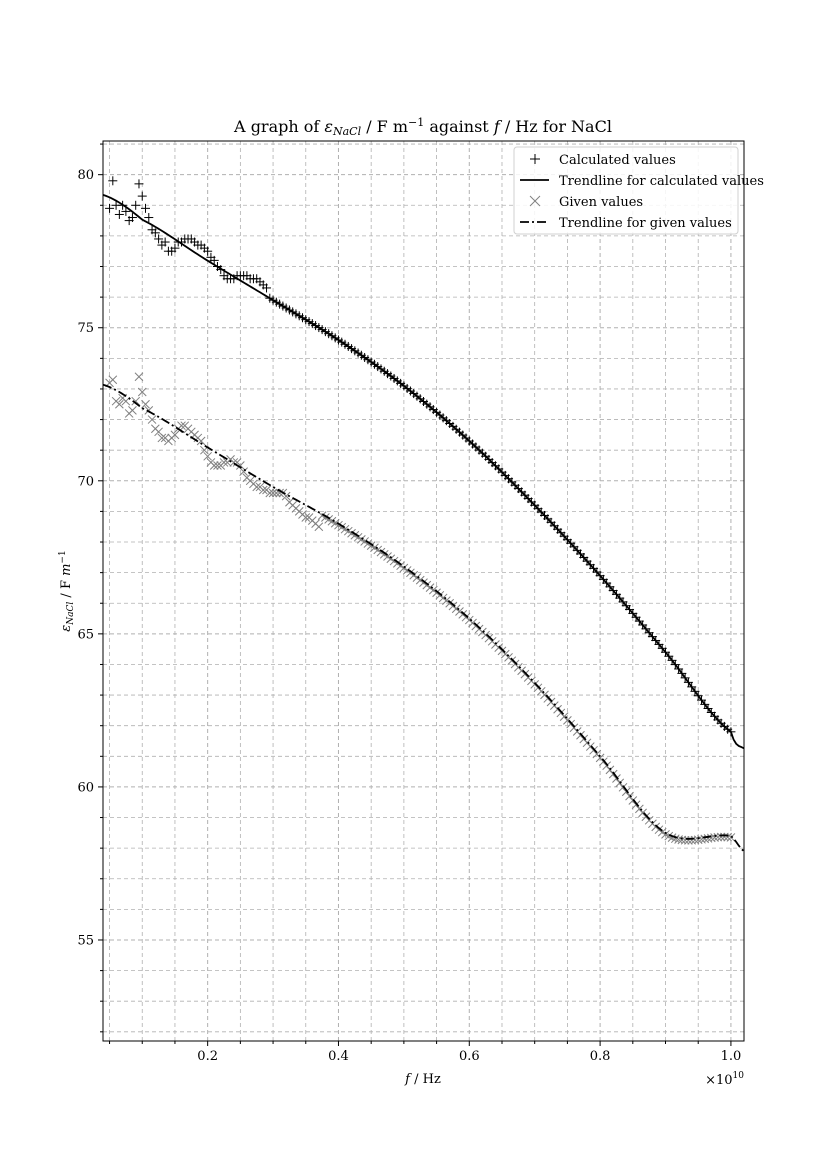 This screenshot has width=827, height=1169. What do you see at coordinates (85, 787) in the screenshot?
I see `y-tick-label: 60` at bounding box center [85, 787].